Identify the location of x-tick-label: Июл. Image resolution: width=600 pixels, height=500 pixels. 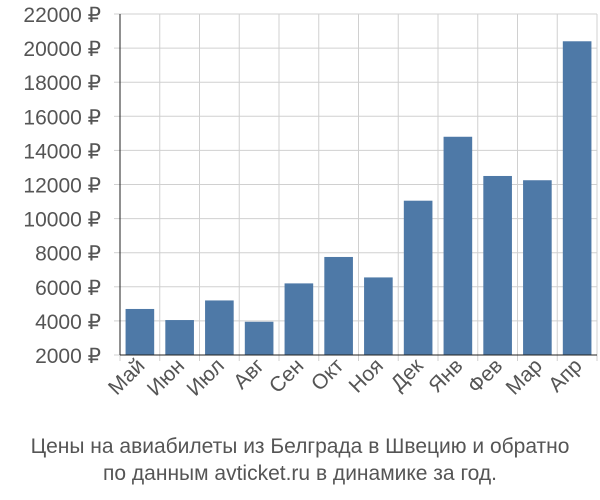
(205, 377).